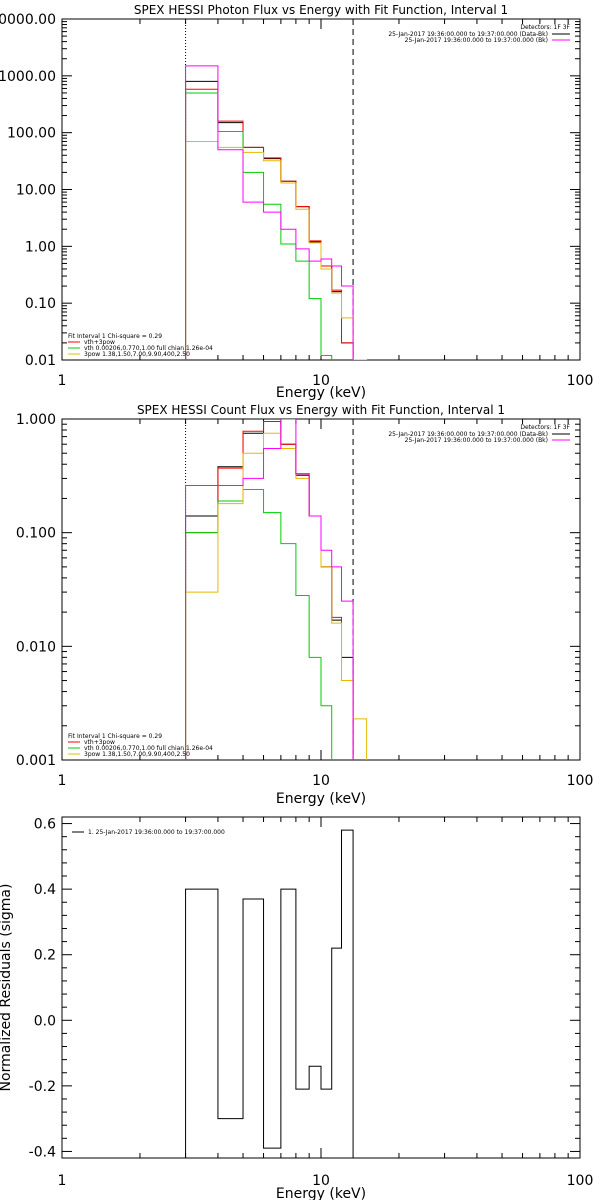 The height and width of the screenshot is (1200, 600). Describe the element at coordinates (28, 20) in the screenshot. I see `y-tick-label: 0000.00` at that location.